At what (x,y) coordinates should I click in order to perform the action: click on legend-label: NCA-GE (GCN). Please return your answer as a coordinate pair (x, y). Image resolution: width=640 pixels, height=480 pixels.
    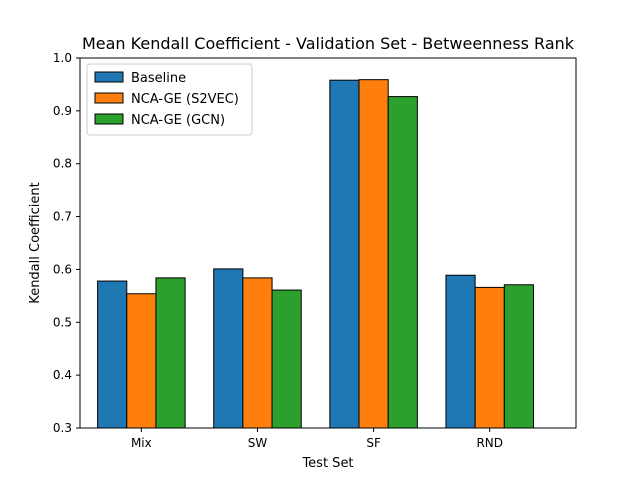
    Looking at the image, I should click on (178, 120).